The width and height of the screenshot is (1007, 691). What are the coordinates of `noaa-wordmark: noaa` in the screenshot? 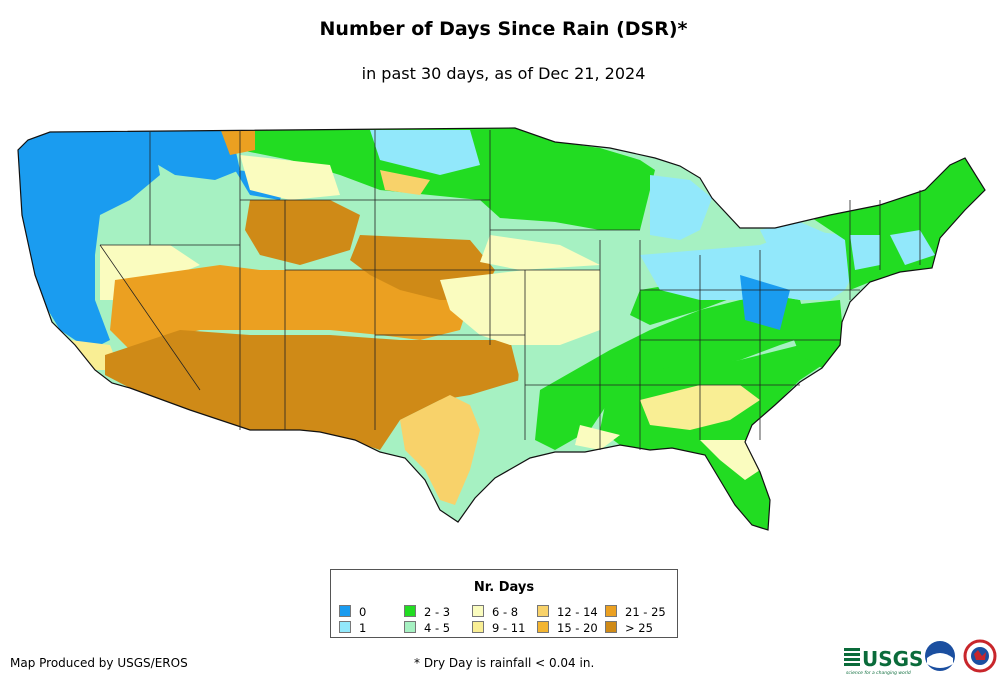 It's located at (940, 656).